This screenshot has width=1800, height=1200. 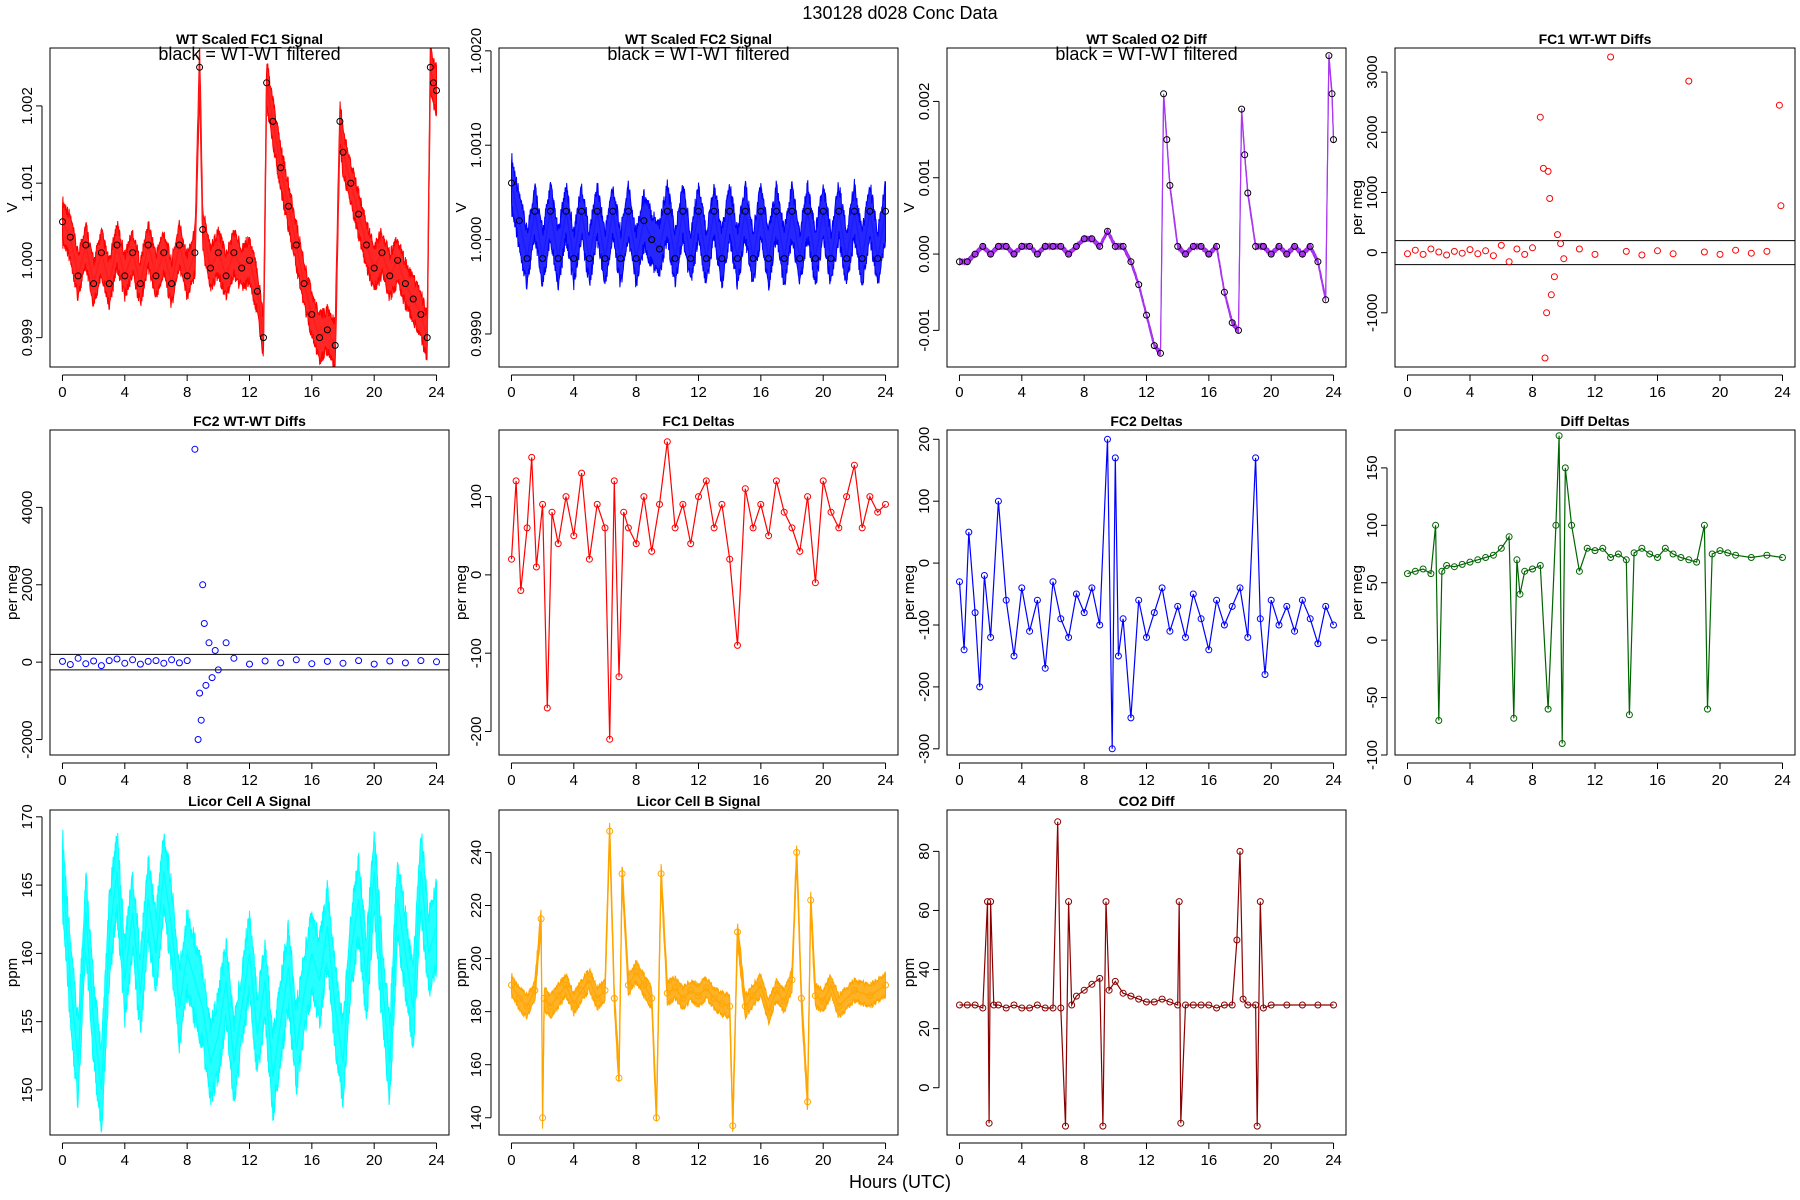 What do you see at coordinates (700, 1155) in the screenshot?
I see `x-axis: 0 4 8 12 16 20 24` at bounding box center [700, 1155].